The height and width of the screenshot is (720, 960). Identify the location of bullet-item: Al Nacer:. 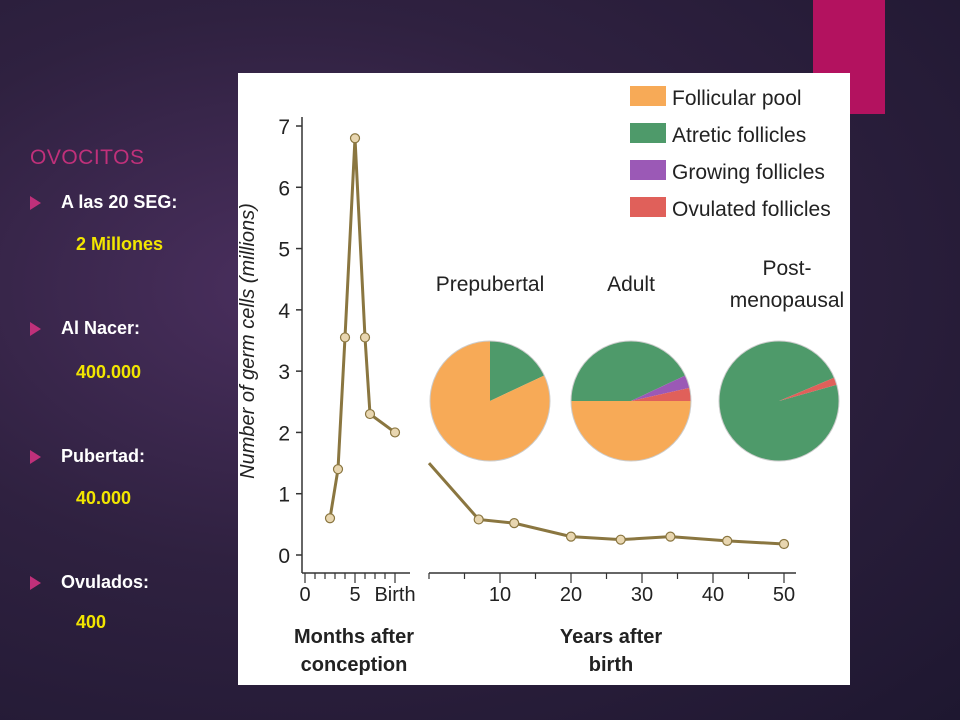
(85, 328).